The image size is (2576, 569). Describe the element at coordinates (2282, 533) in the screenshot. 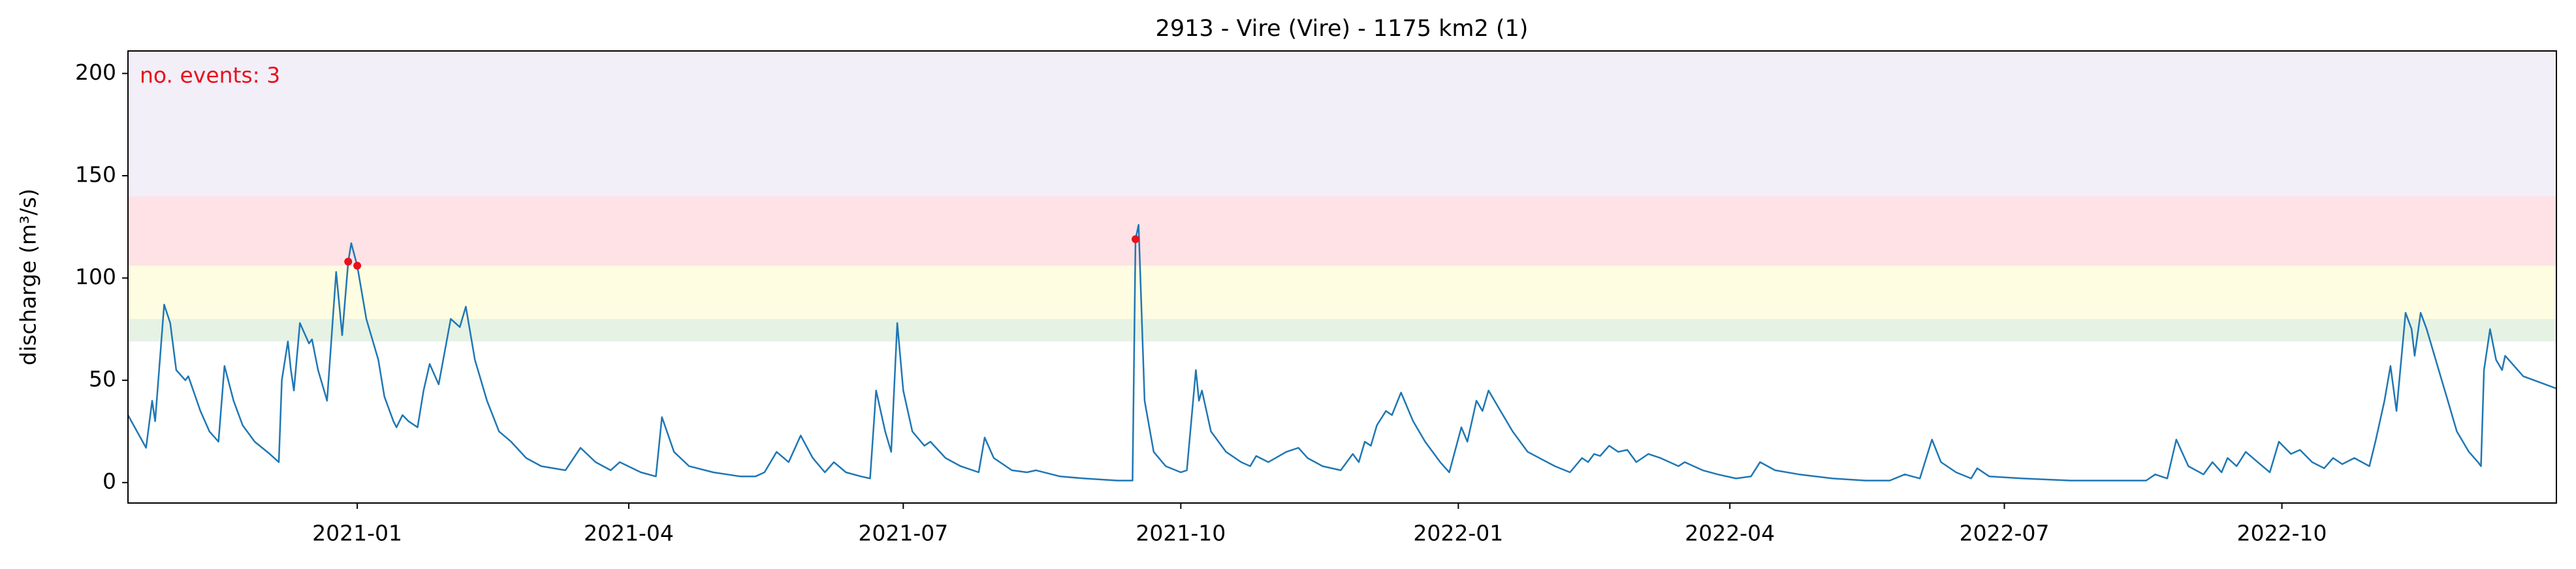

I see `x-tick-label: 2022-10` at that location.